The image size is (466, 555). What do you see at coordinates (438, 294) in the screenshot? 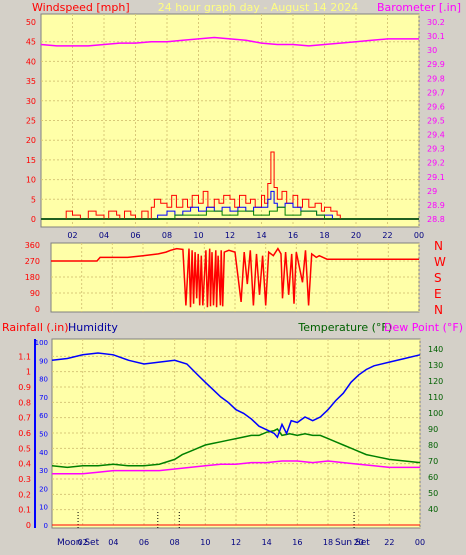
I see `compass-label: E` at bounding box center [438, 294].